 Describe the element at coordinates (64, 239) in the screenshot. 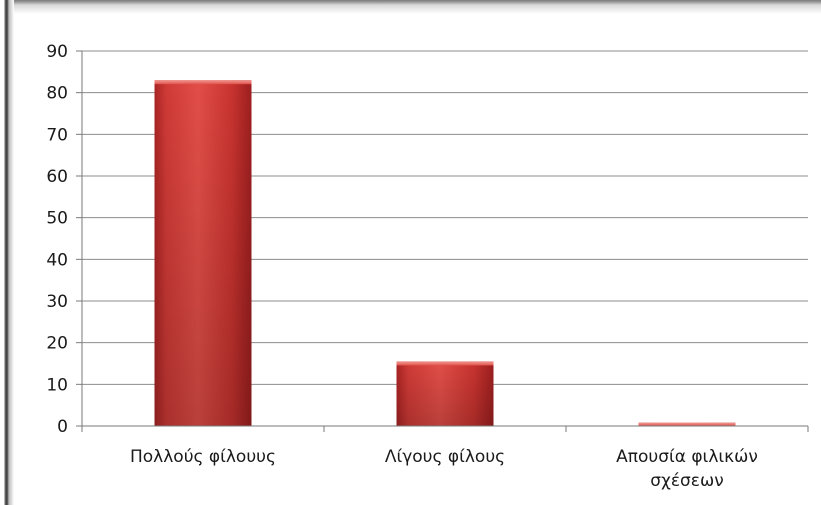

I see `y-axis-ticks: 0 10 20 30 40 50 60 70 80 90` at that location.